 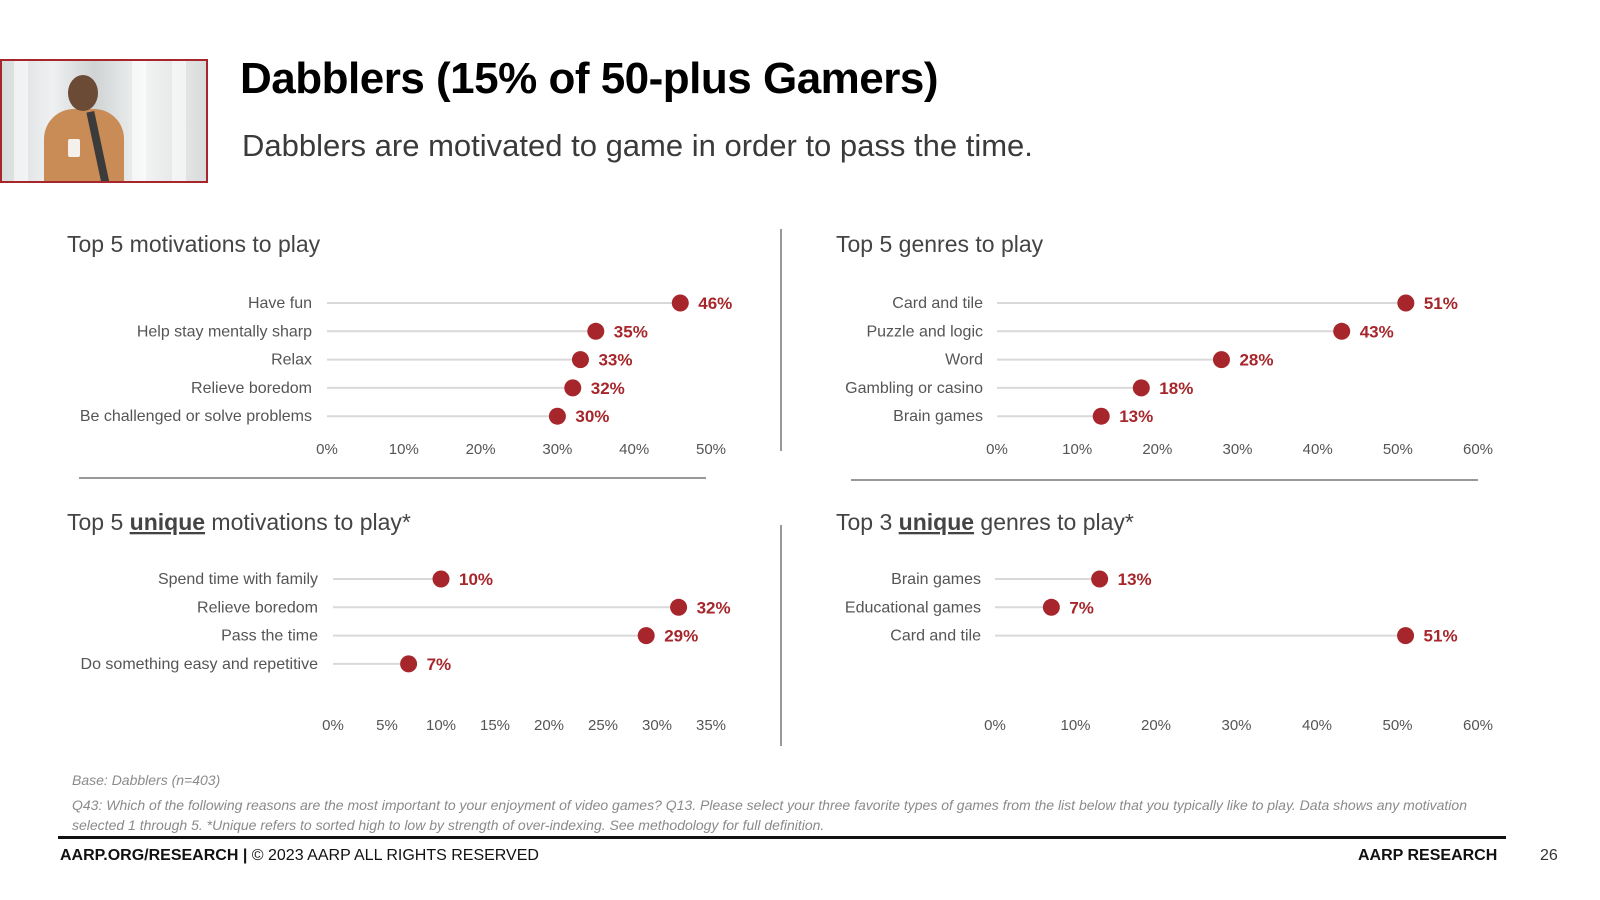 What do you see at coordinates (98, 522) in the screenshot?
I see `chart-title-prefix: Top 5` at bounding box center [98, 522].